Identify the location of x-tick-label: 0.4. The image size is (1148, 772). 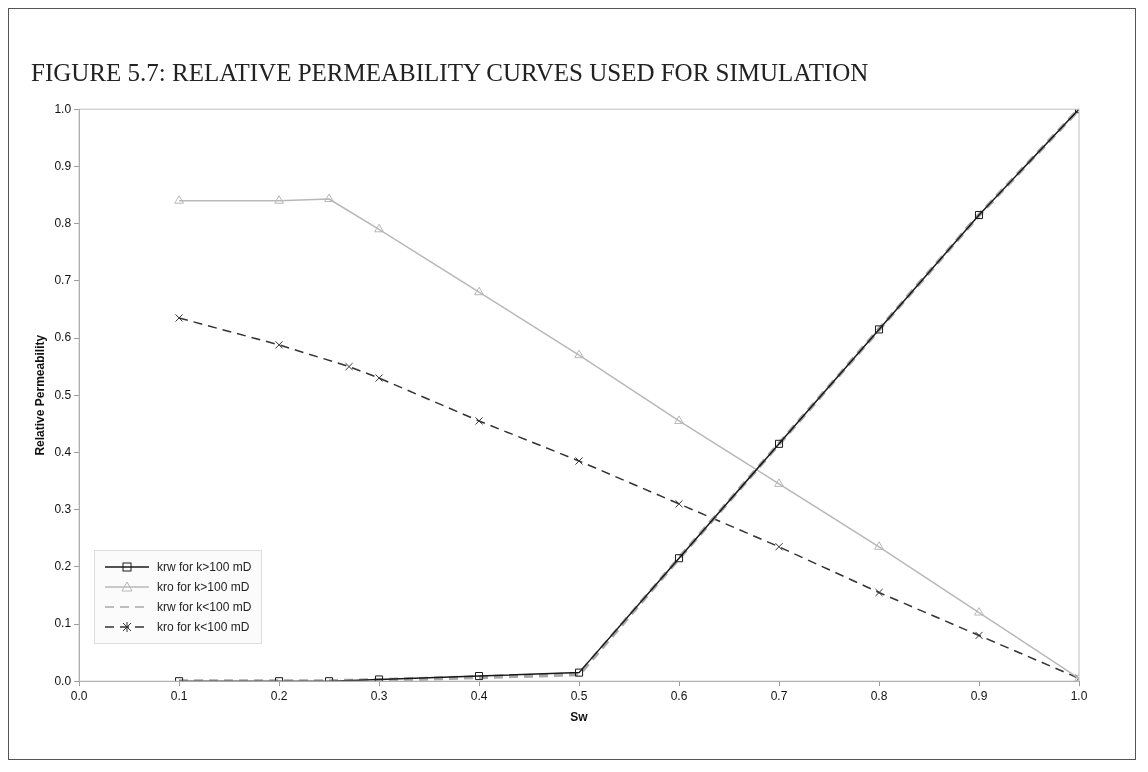
(479, 695).